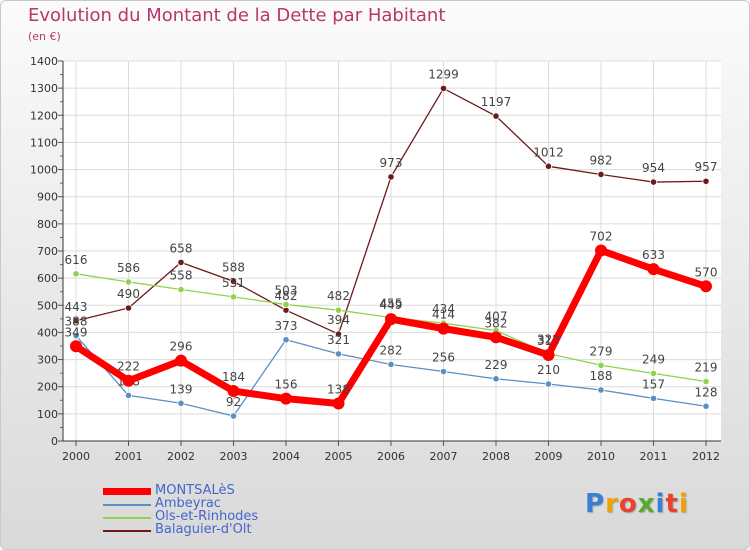 Image resolution: width=750 pixels, height=550 pixels. Describe the element at coordinates (188, 503) in the screenshot. I see `legend-label: Ambeyrac` at that location.